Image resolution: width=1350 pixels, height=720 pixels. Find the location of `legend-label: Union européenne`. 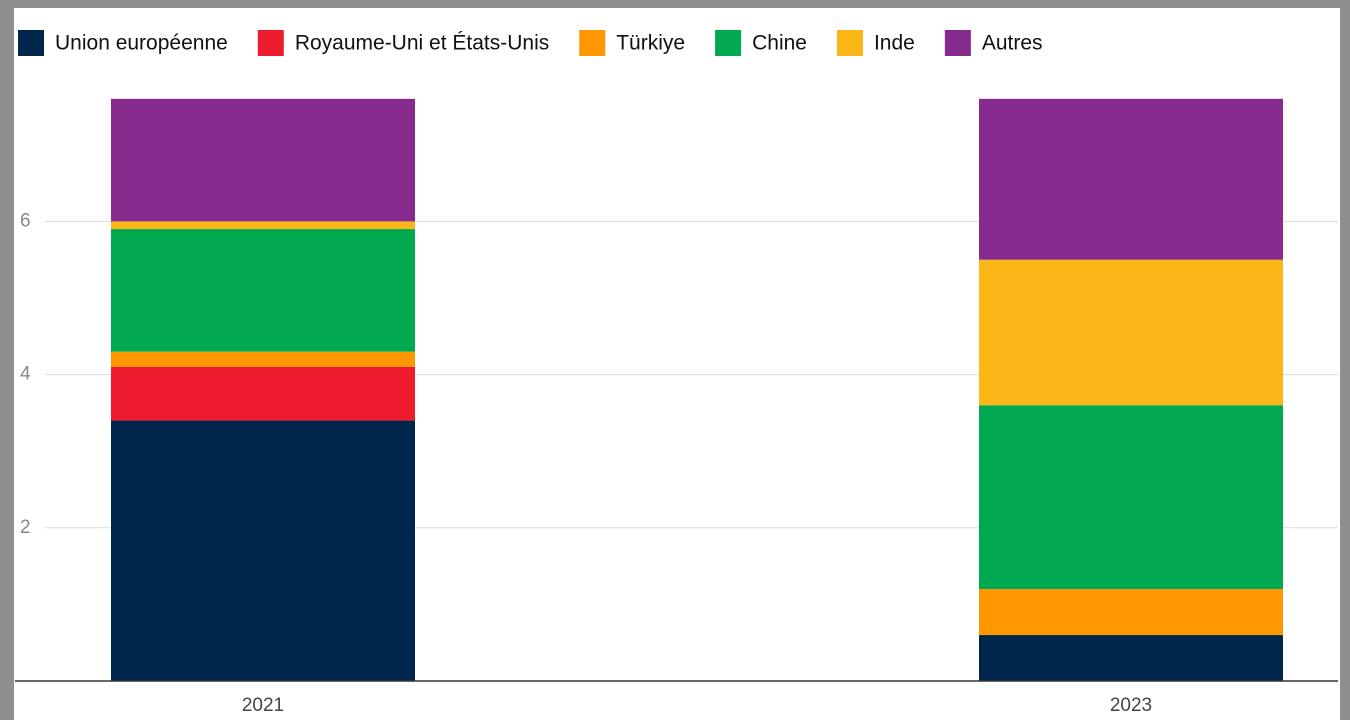

legend-label: Union européenne is located at coordinates (141, 43).